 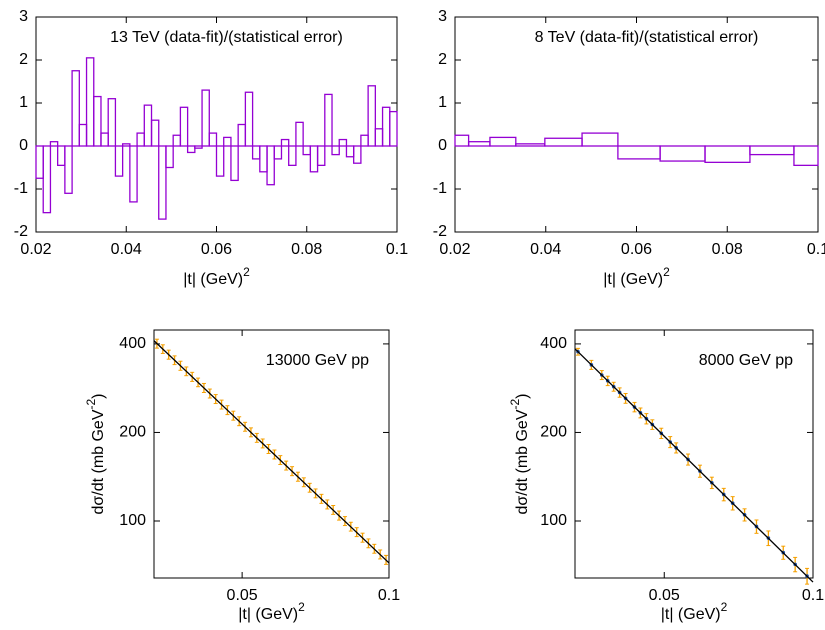 I want to click on y-axis-label-end: ), so click(x=98, y=395).